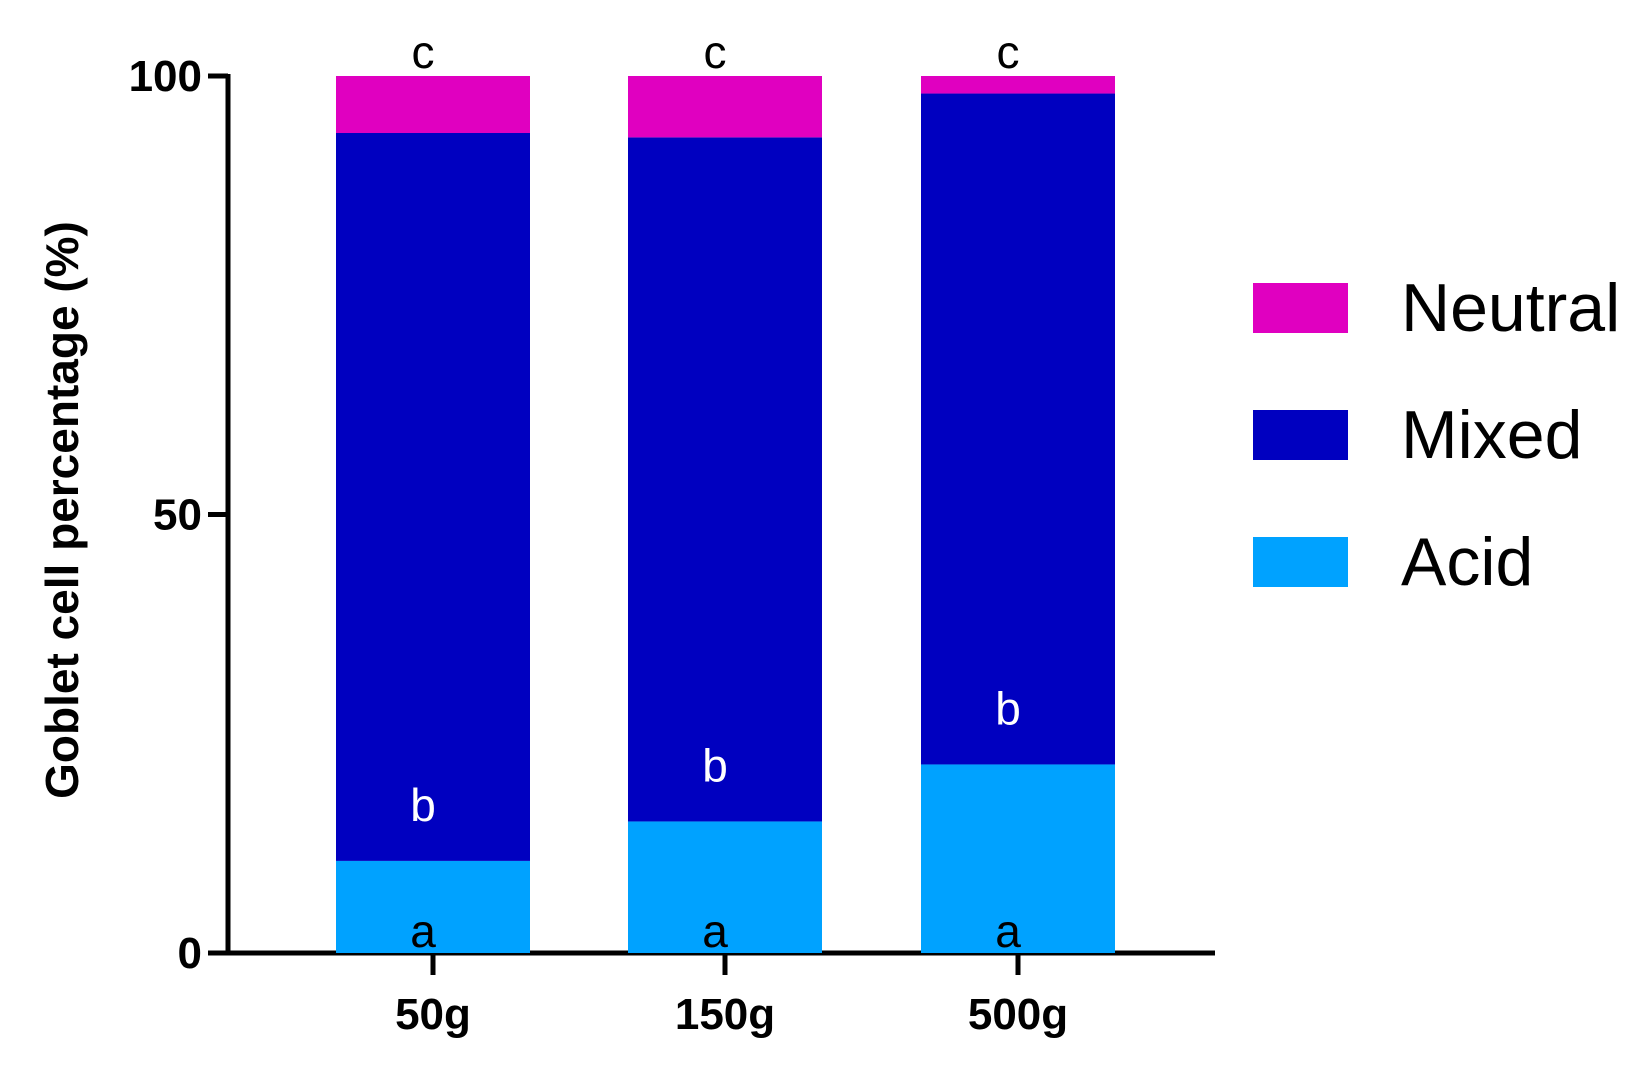  Describe the element at coordinates (715, 765) in the screenshot. I see `sig-label-mixed-150g: b` at that location.